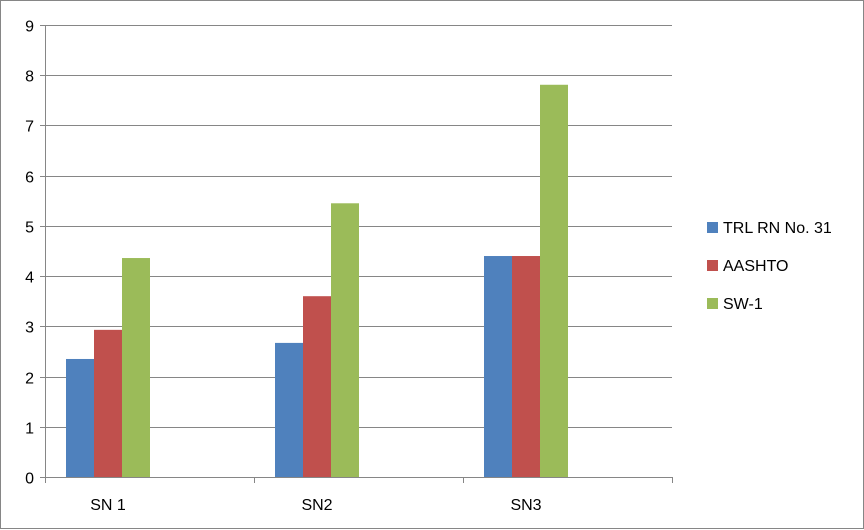  I want to click on y-tick-label: 2, so click(29, 379).